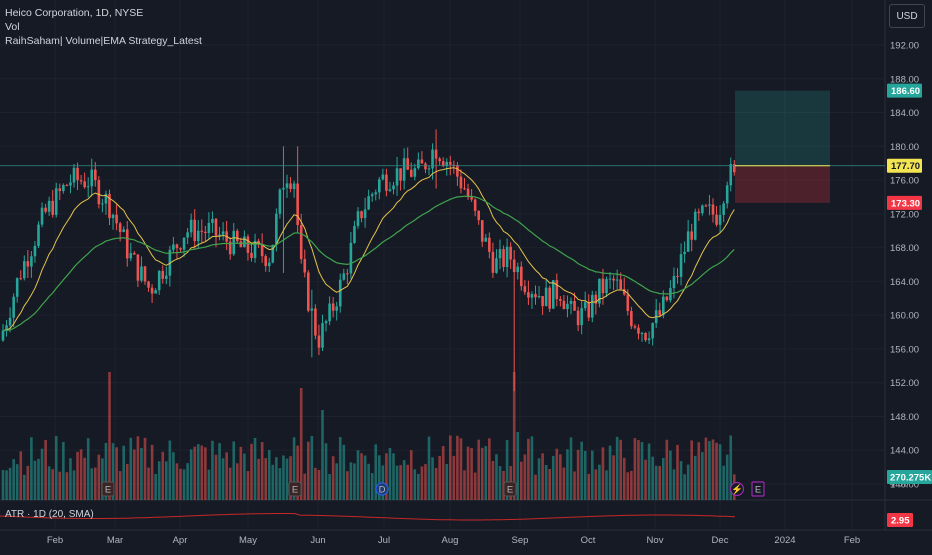 This screenshot has height=555, width=932. Describe the element at coordinates (910, 478) in the screenshot. I see `volume-tag-text: 270.275K` at that location.